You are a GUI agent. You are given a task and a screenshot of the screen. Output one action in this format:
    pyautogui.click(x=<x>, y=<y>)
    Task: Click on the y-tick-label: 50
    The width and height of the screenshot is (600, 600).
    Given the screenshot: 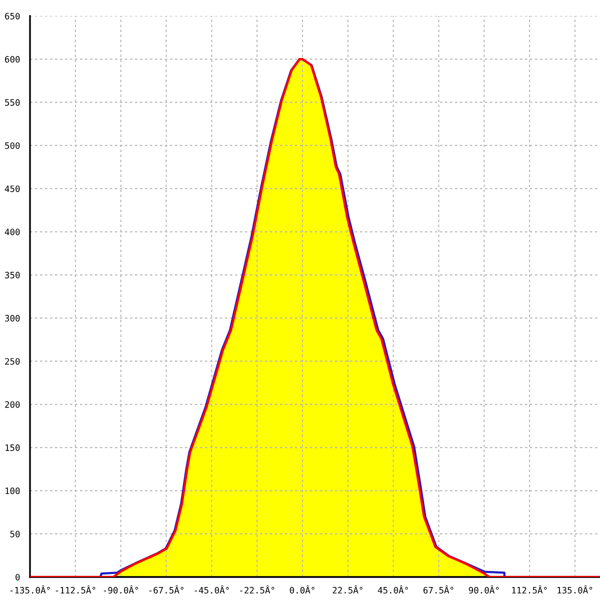 What is the action you would take?
    pyautogui.click(x=15, y=534)
    